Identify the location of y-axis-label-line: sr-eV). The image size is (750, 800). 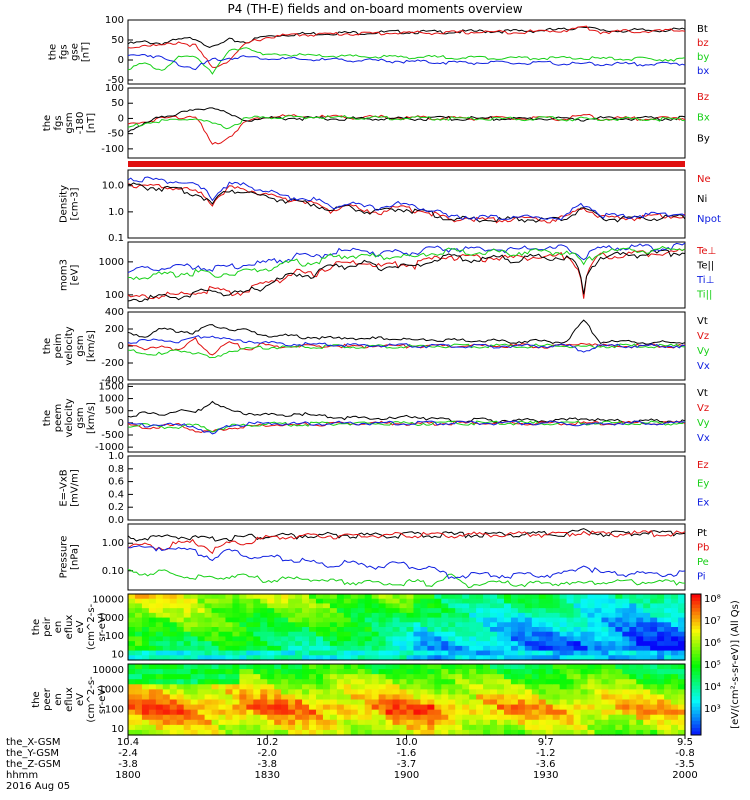
(102, 699).